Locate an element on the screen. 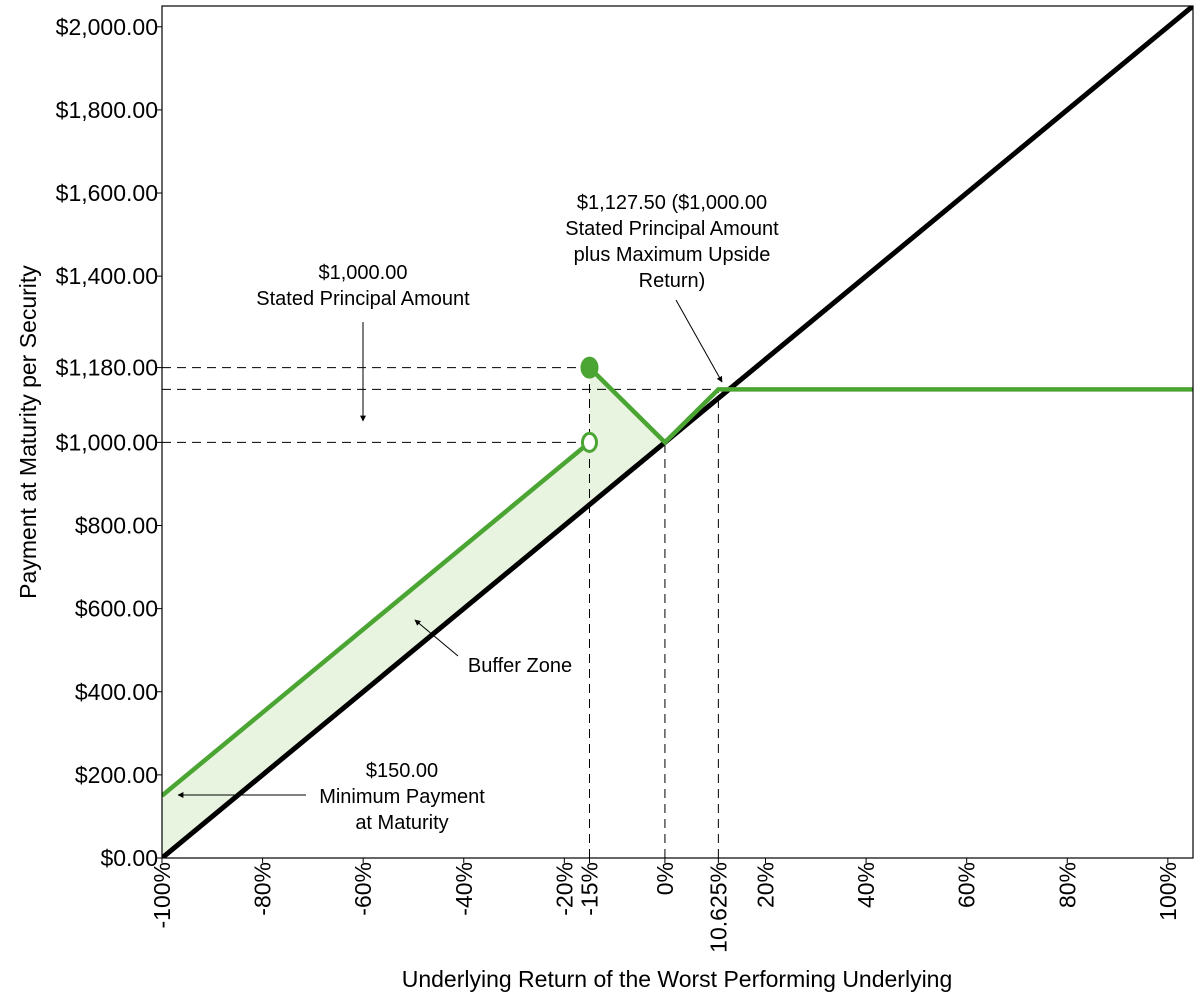 The height and width of the screenshot is (1000, 1200). annotation-minimum-line-2: Minimum Payment is located at coordinates (402, 797).